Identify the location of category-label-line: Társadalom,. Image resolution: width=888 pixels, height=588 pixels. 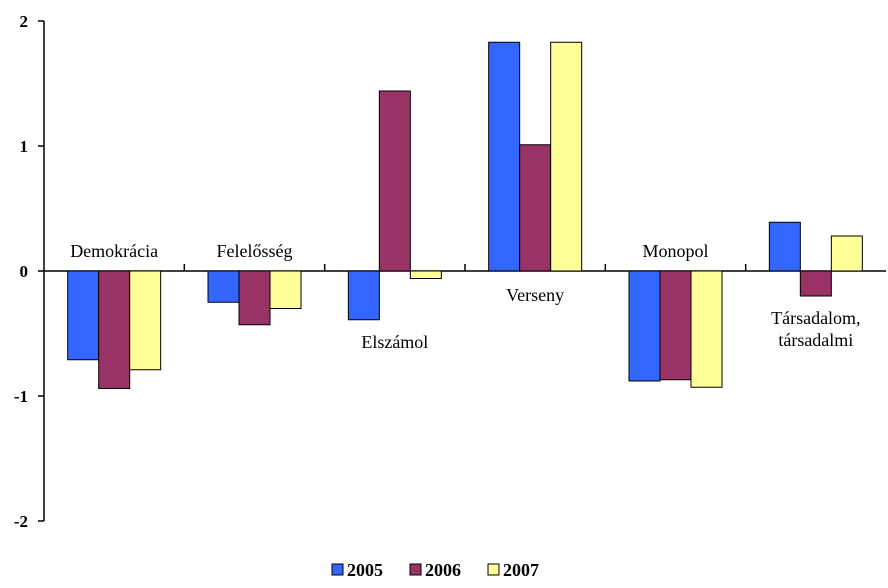
(815, 318).